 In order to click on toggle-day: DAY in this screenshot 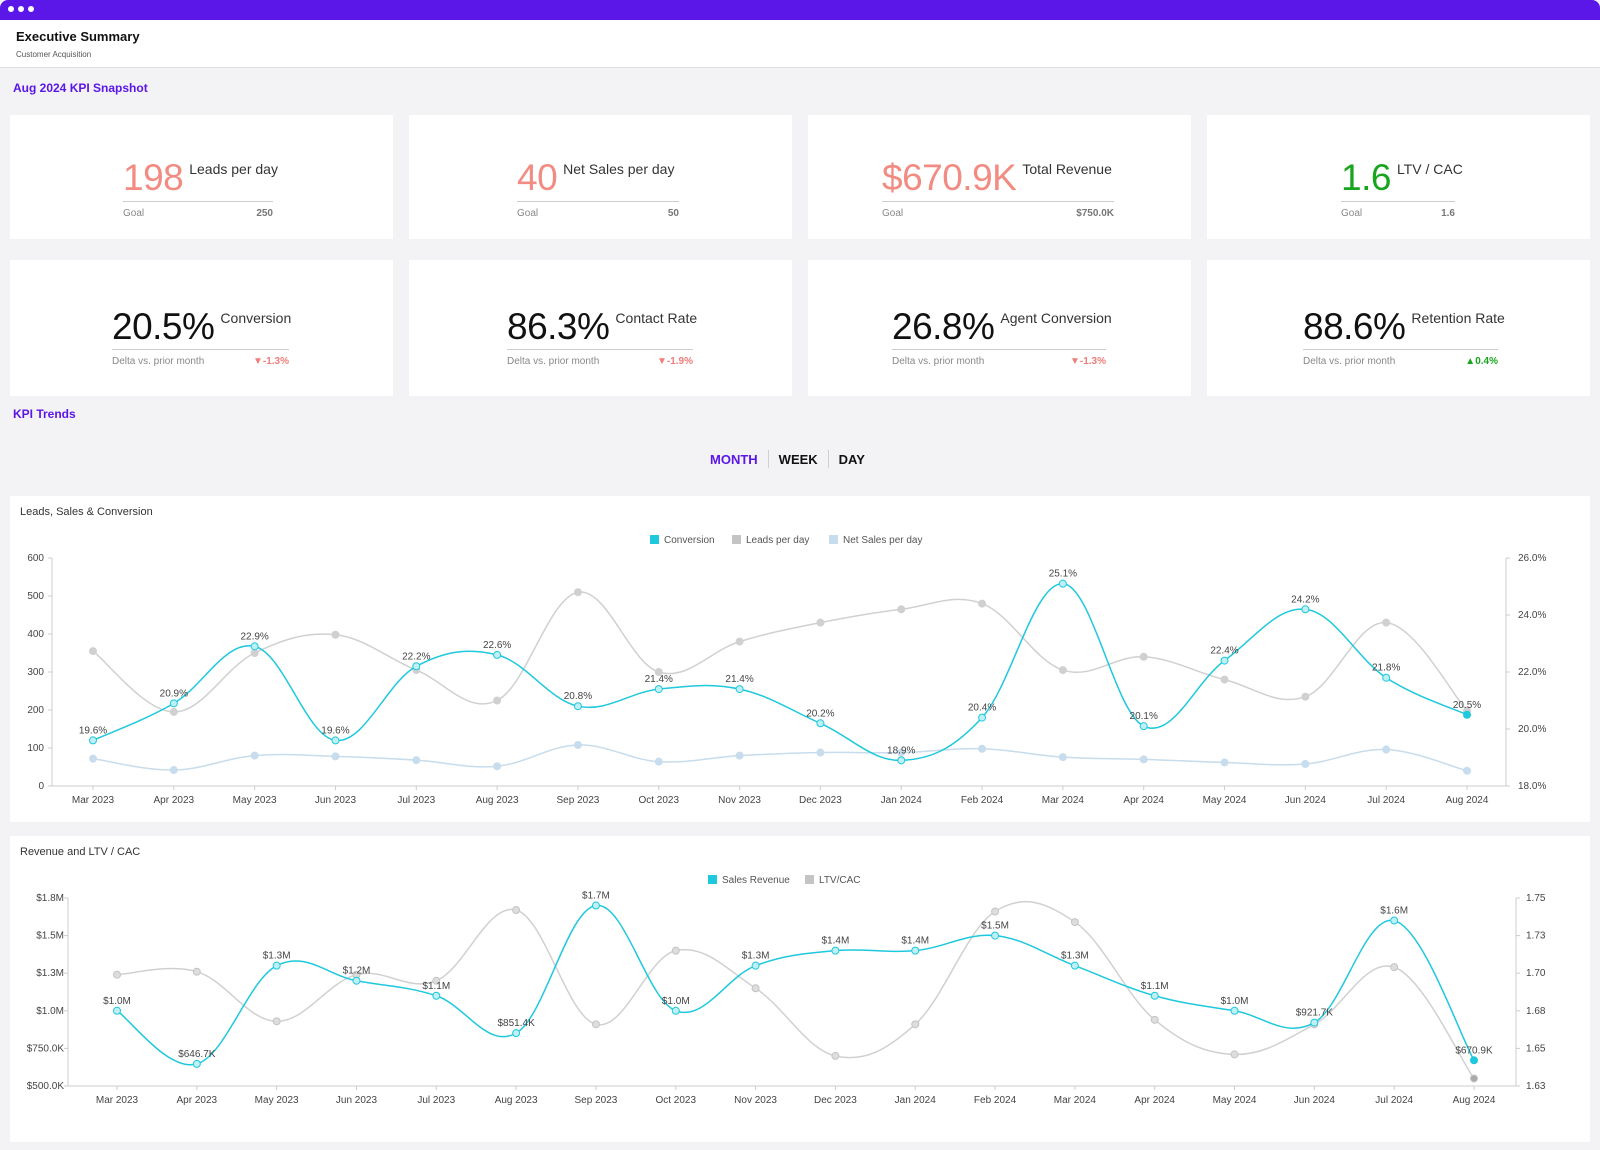, I will do `click(851, 459)`.